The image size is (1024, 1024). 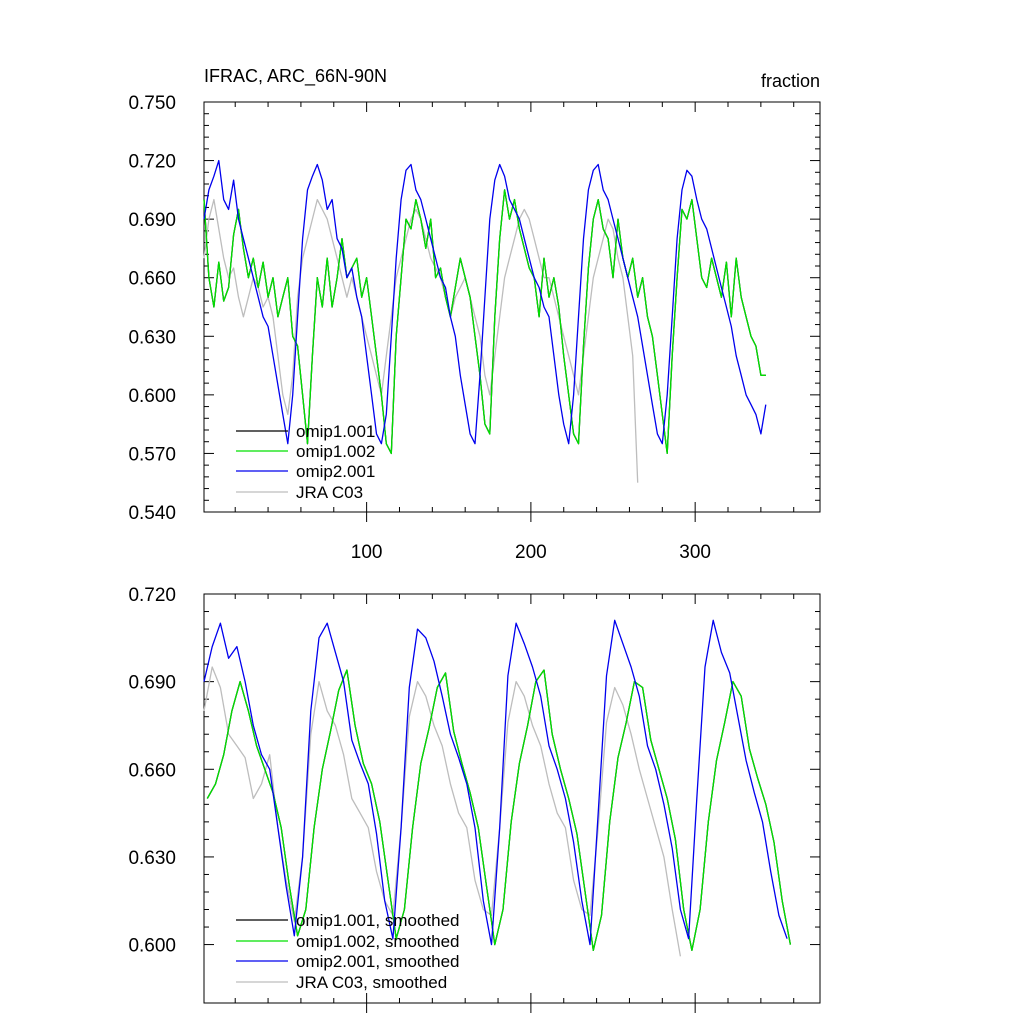 What do you see at coordinates (152, 946) in the screenshot?
I see `bottom-ytick-label: 0.600` at bounding box center [152, 946].